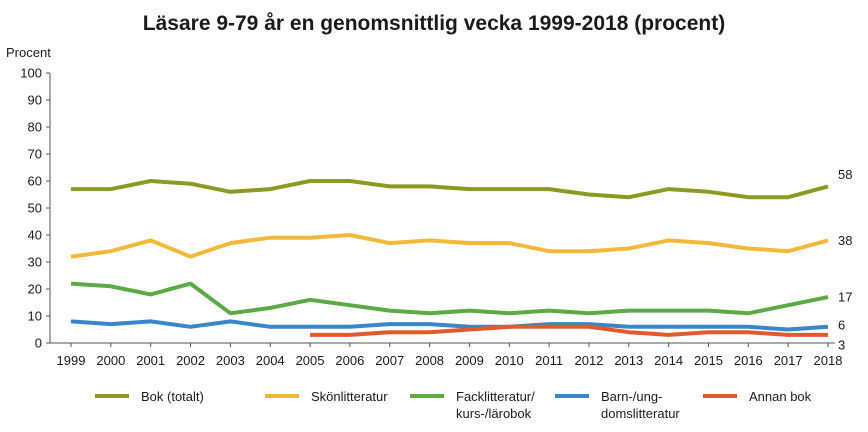 This screenshot has width=868, height=432. Describe the element at coordinates (841, 324) in the screenshot. I see `series-end-label: 6` at that location.